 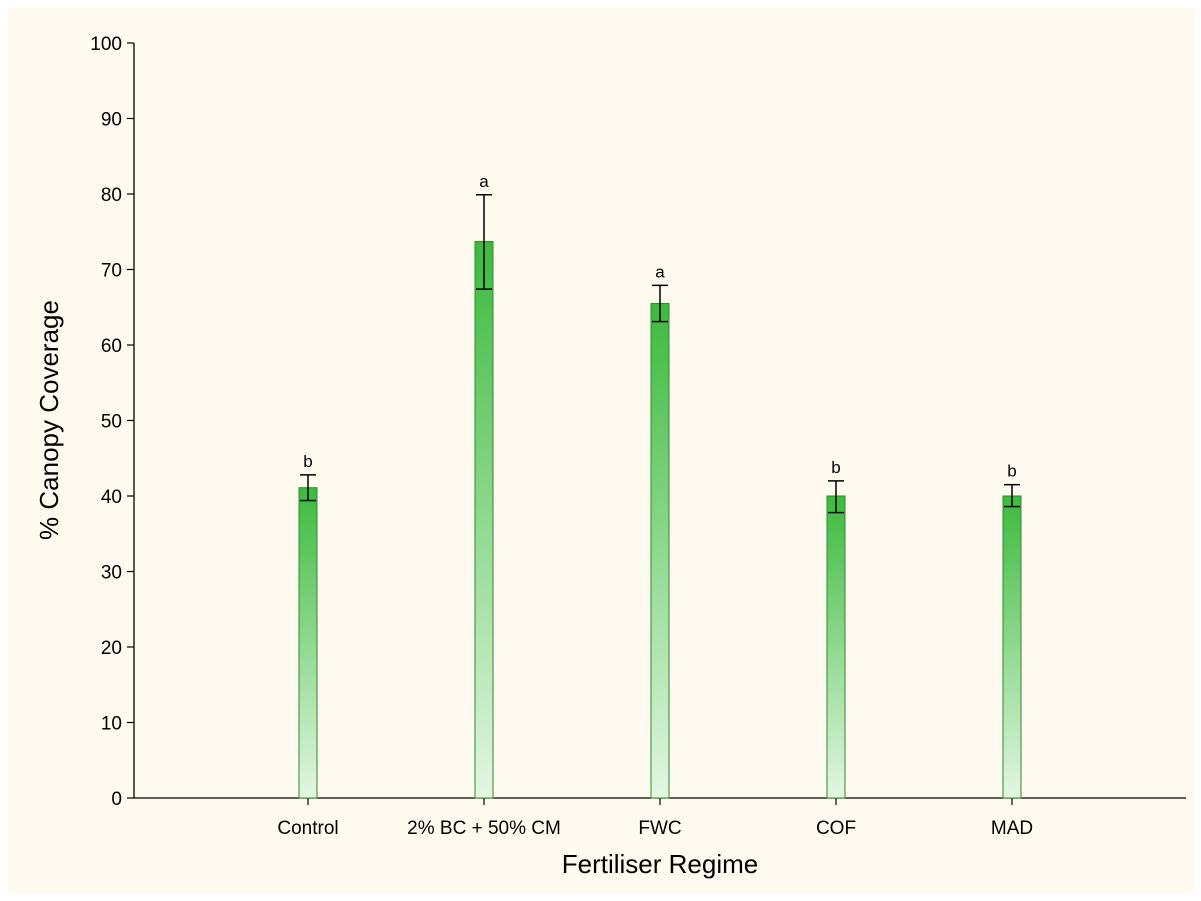 What do you see at coordinates (111, 648) in the screenshot?
I see `y-tick-label: 20` at bounding box center [111, 648].